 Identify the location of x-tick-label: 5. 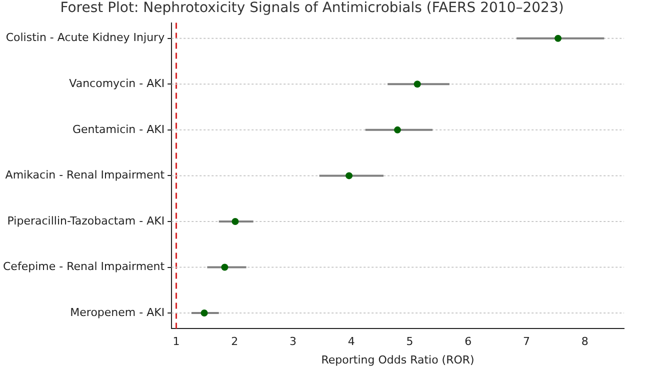
(410, 341).